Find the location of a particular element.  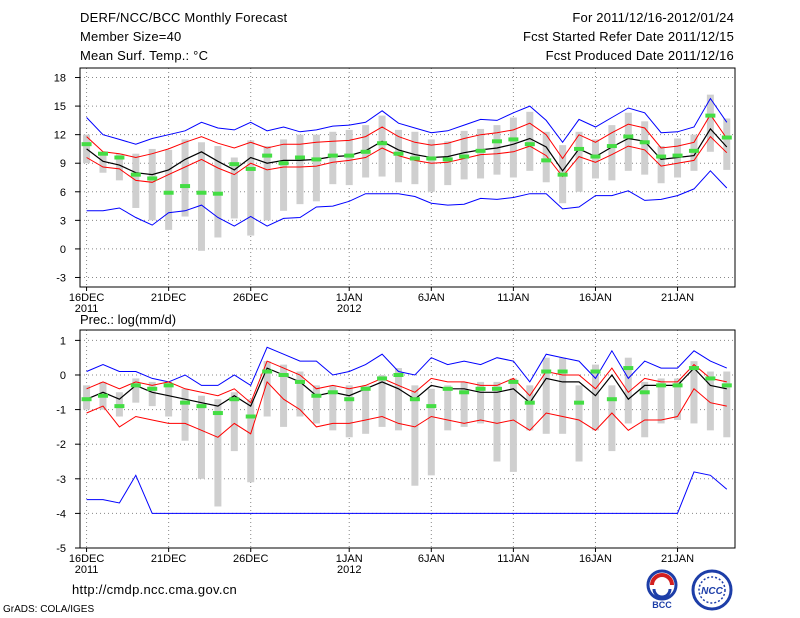

precipitation-panel-title: Prec.: log(mm/d) is located at coordinates (128, 319).